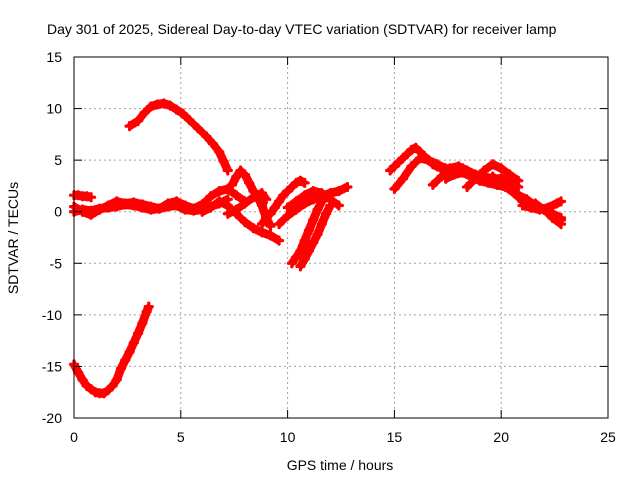  What do you see at coordinates (56, 263) in the screenshot?
I see `y-tick-label: -5` at bounding box center [56, 263].